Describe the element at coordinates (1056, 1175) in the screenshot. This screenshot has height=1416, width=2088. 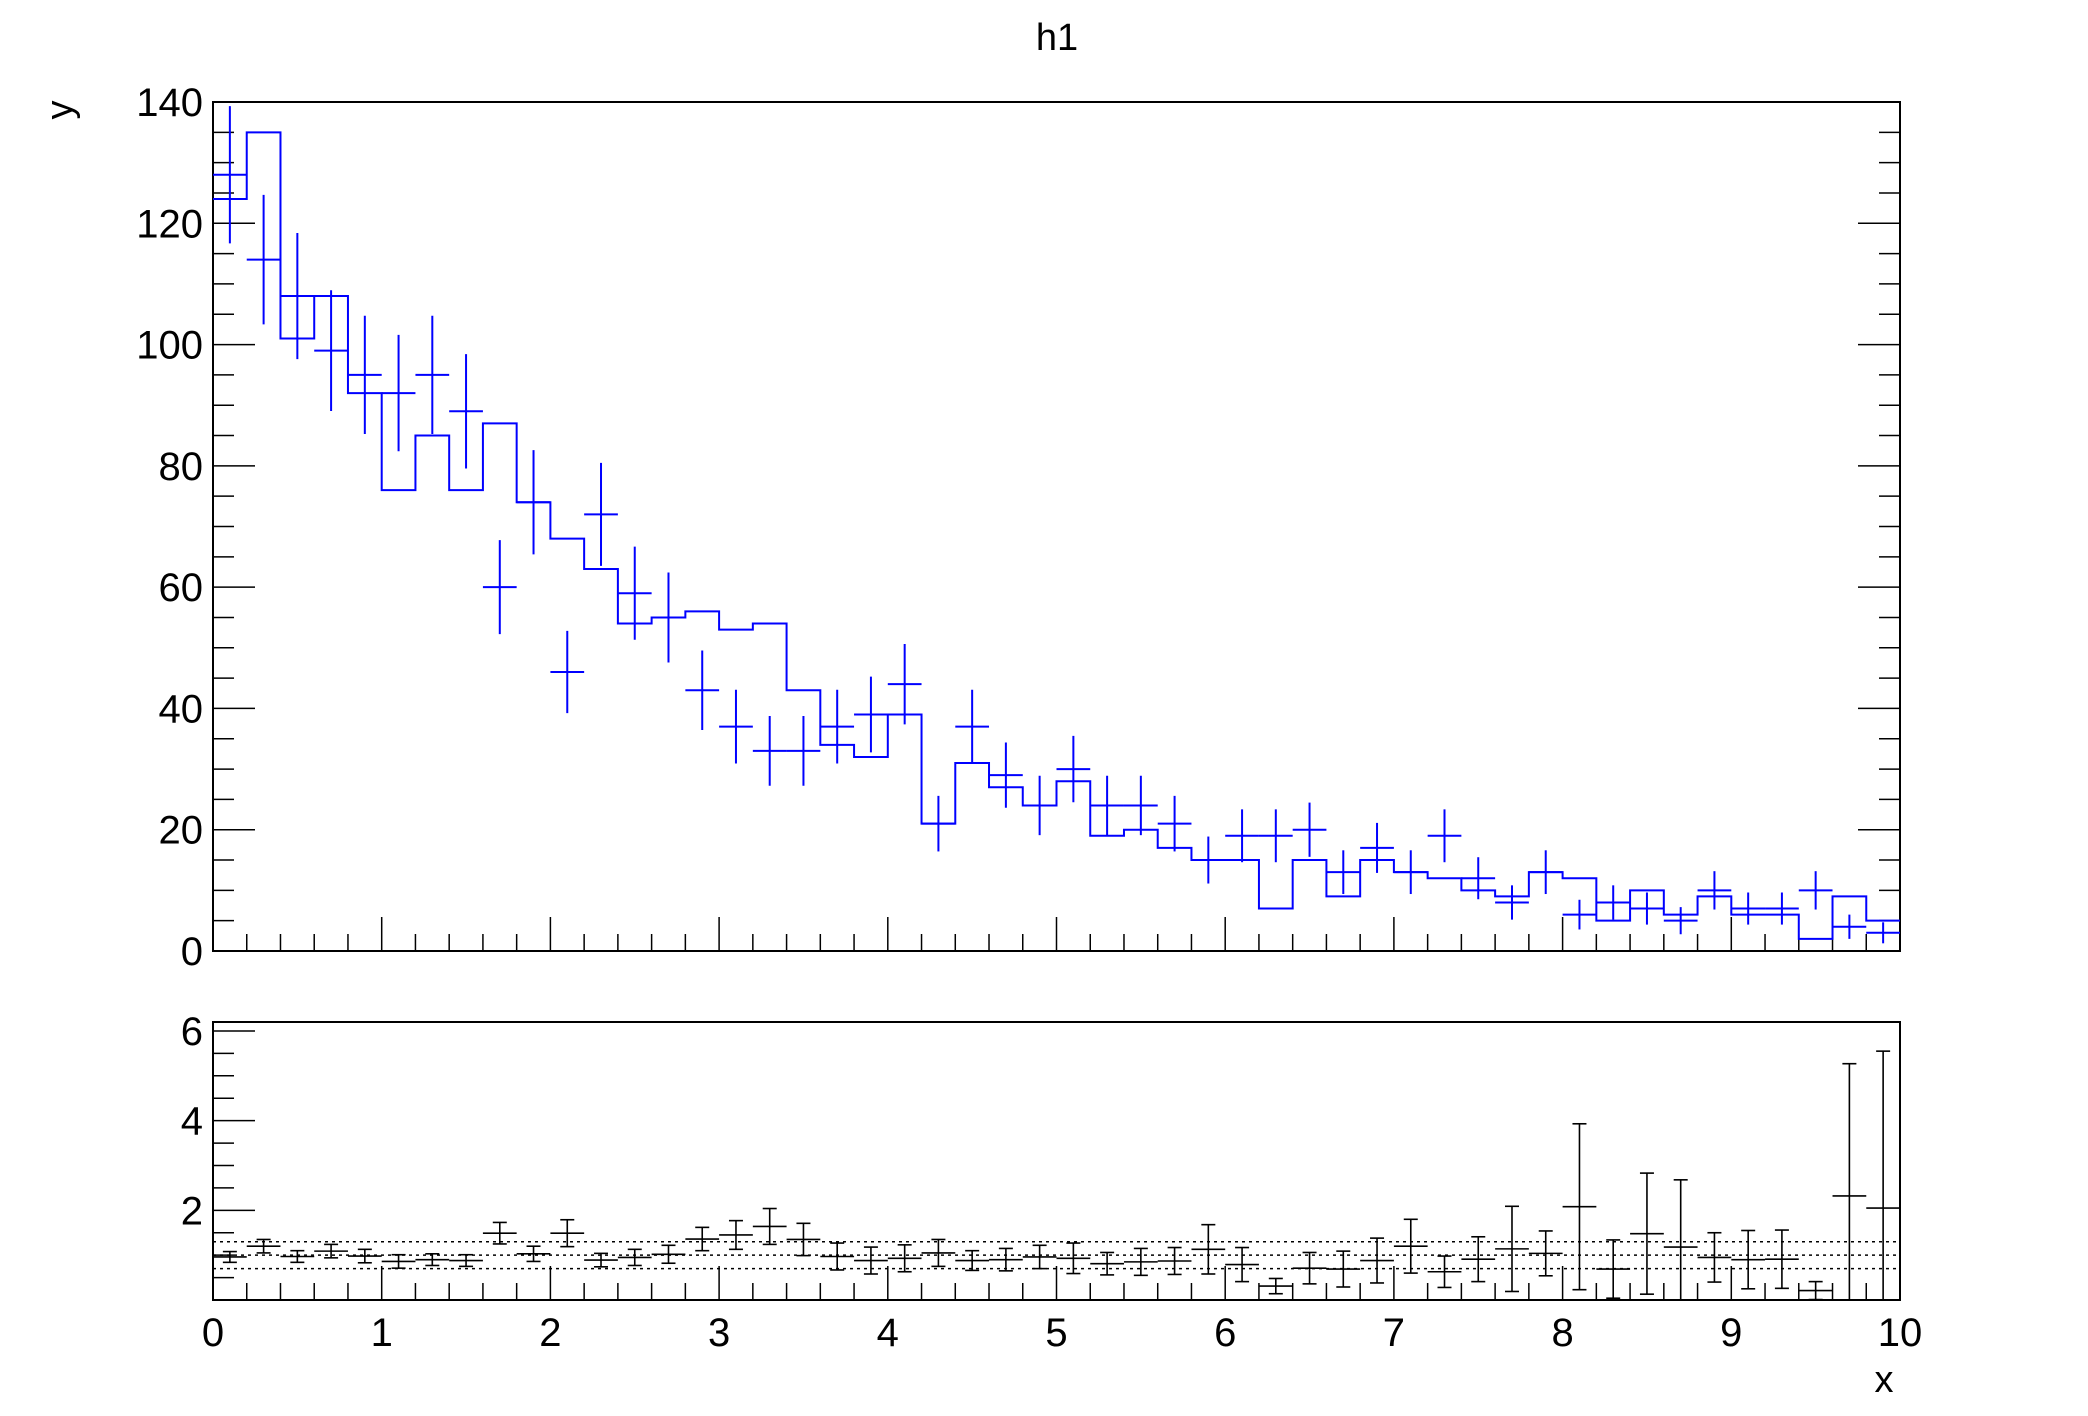
I see `ratio-points-series` at that location.